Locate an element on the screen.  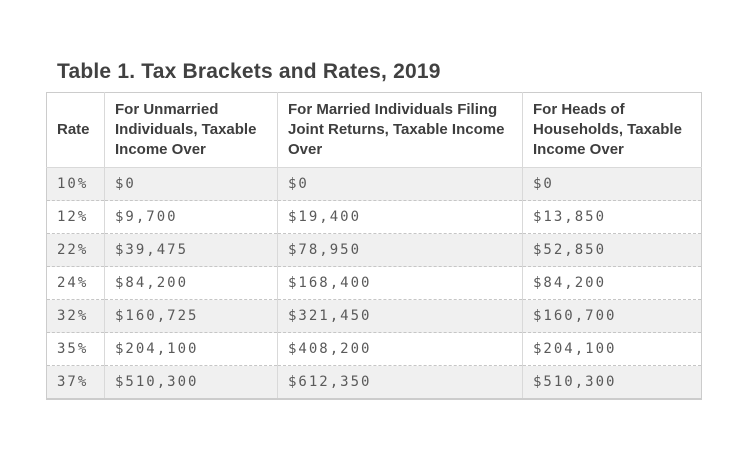
rate-cell: 24% is located at coordinates (75, 283).